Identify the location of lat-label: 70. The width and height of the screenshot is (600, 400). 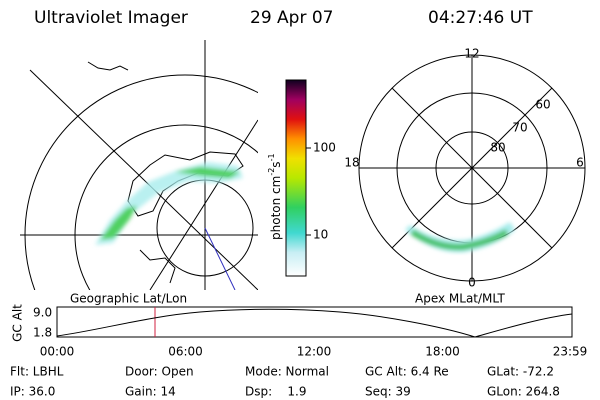
(519, 128).